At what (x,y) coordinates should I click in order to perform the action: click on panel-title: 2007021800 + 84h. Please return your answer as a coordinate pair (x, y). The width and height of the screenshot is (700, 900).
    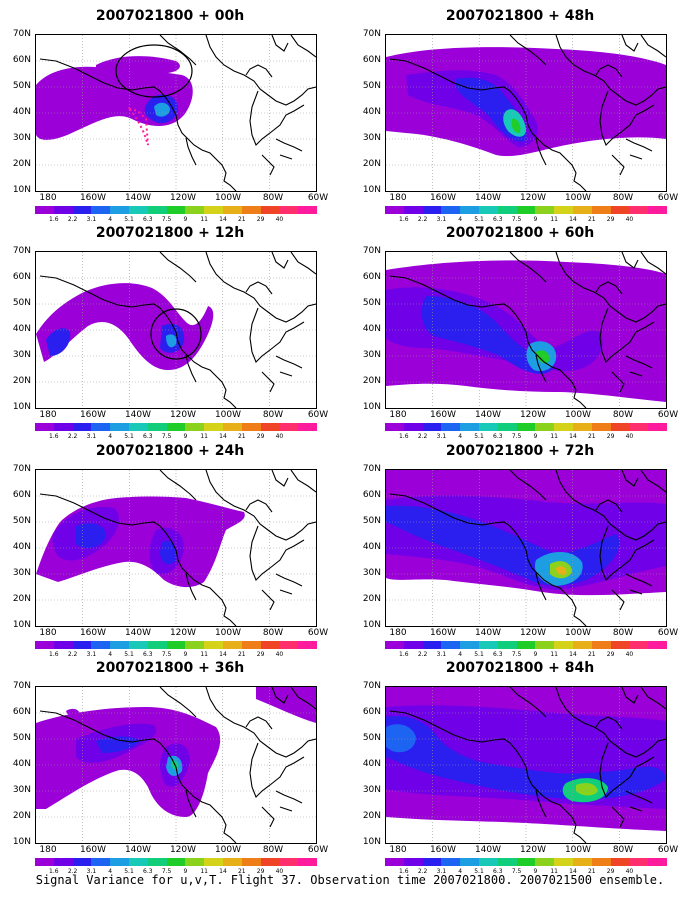
    Looking at the image, I should click on (520, 668).